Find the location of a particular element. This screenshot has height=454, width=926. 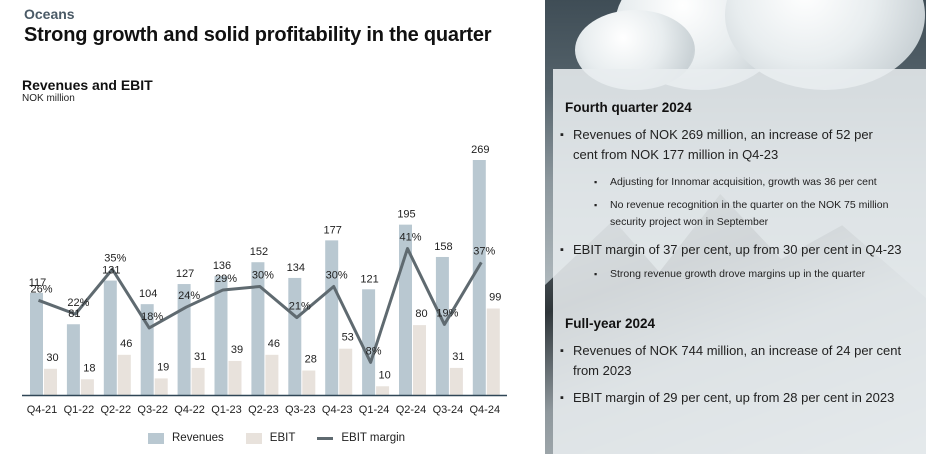

x-tick-label: Q4-22 is located at coordinates (189, 410).